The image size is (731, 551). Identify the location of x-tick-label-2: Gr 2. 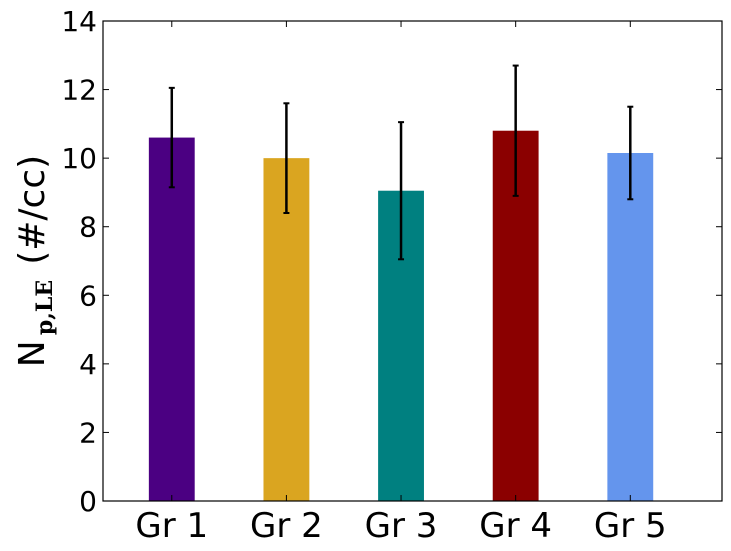
(286, 526).